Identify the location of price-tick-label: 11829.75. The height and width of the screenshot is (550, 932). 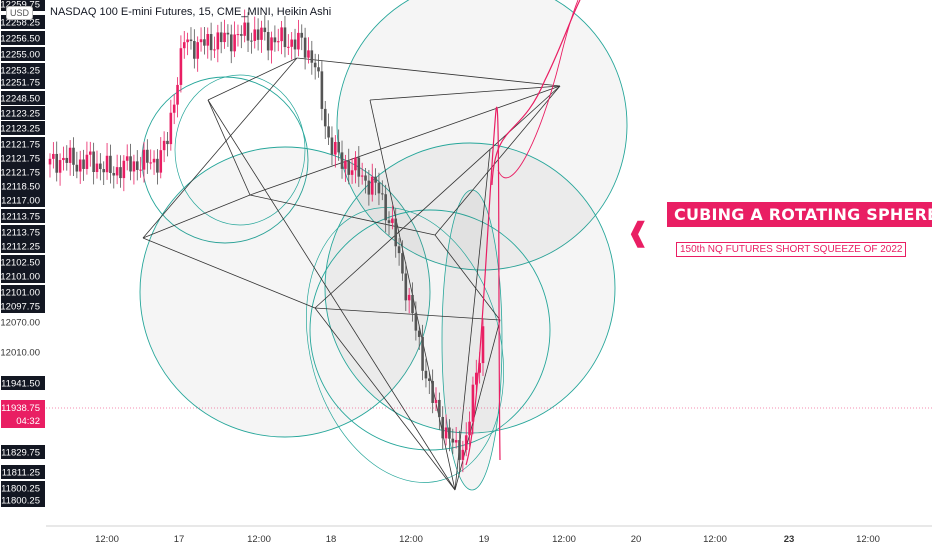
(20, 453).